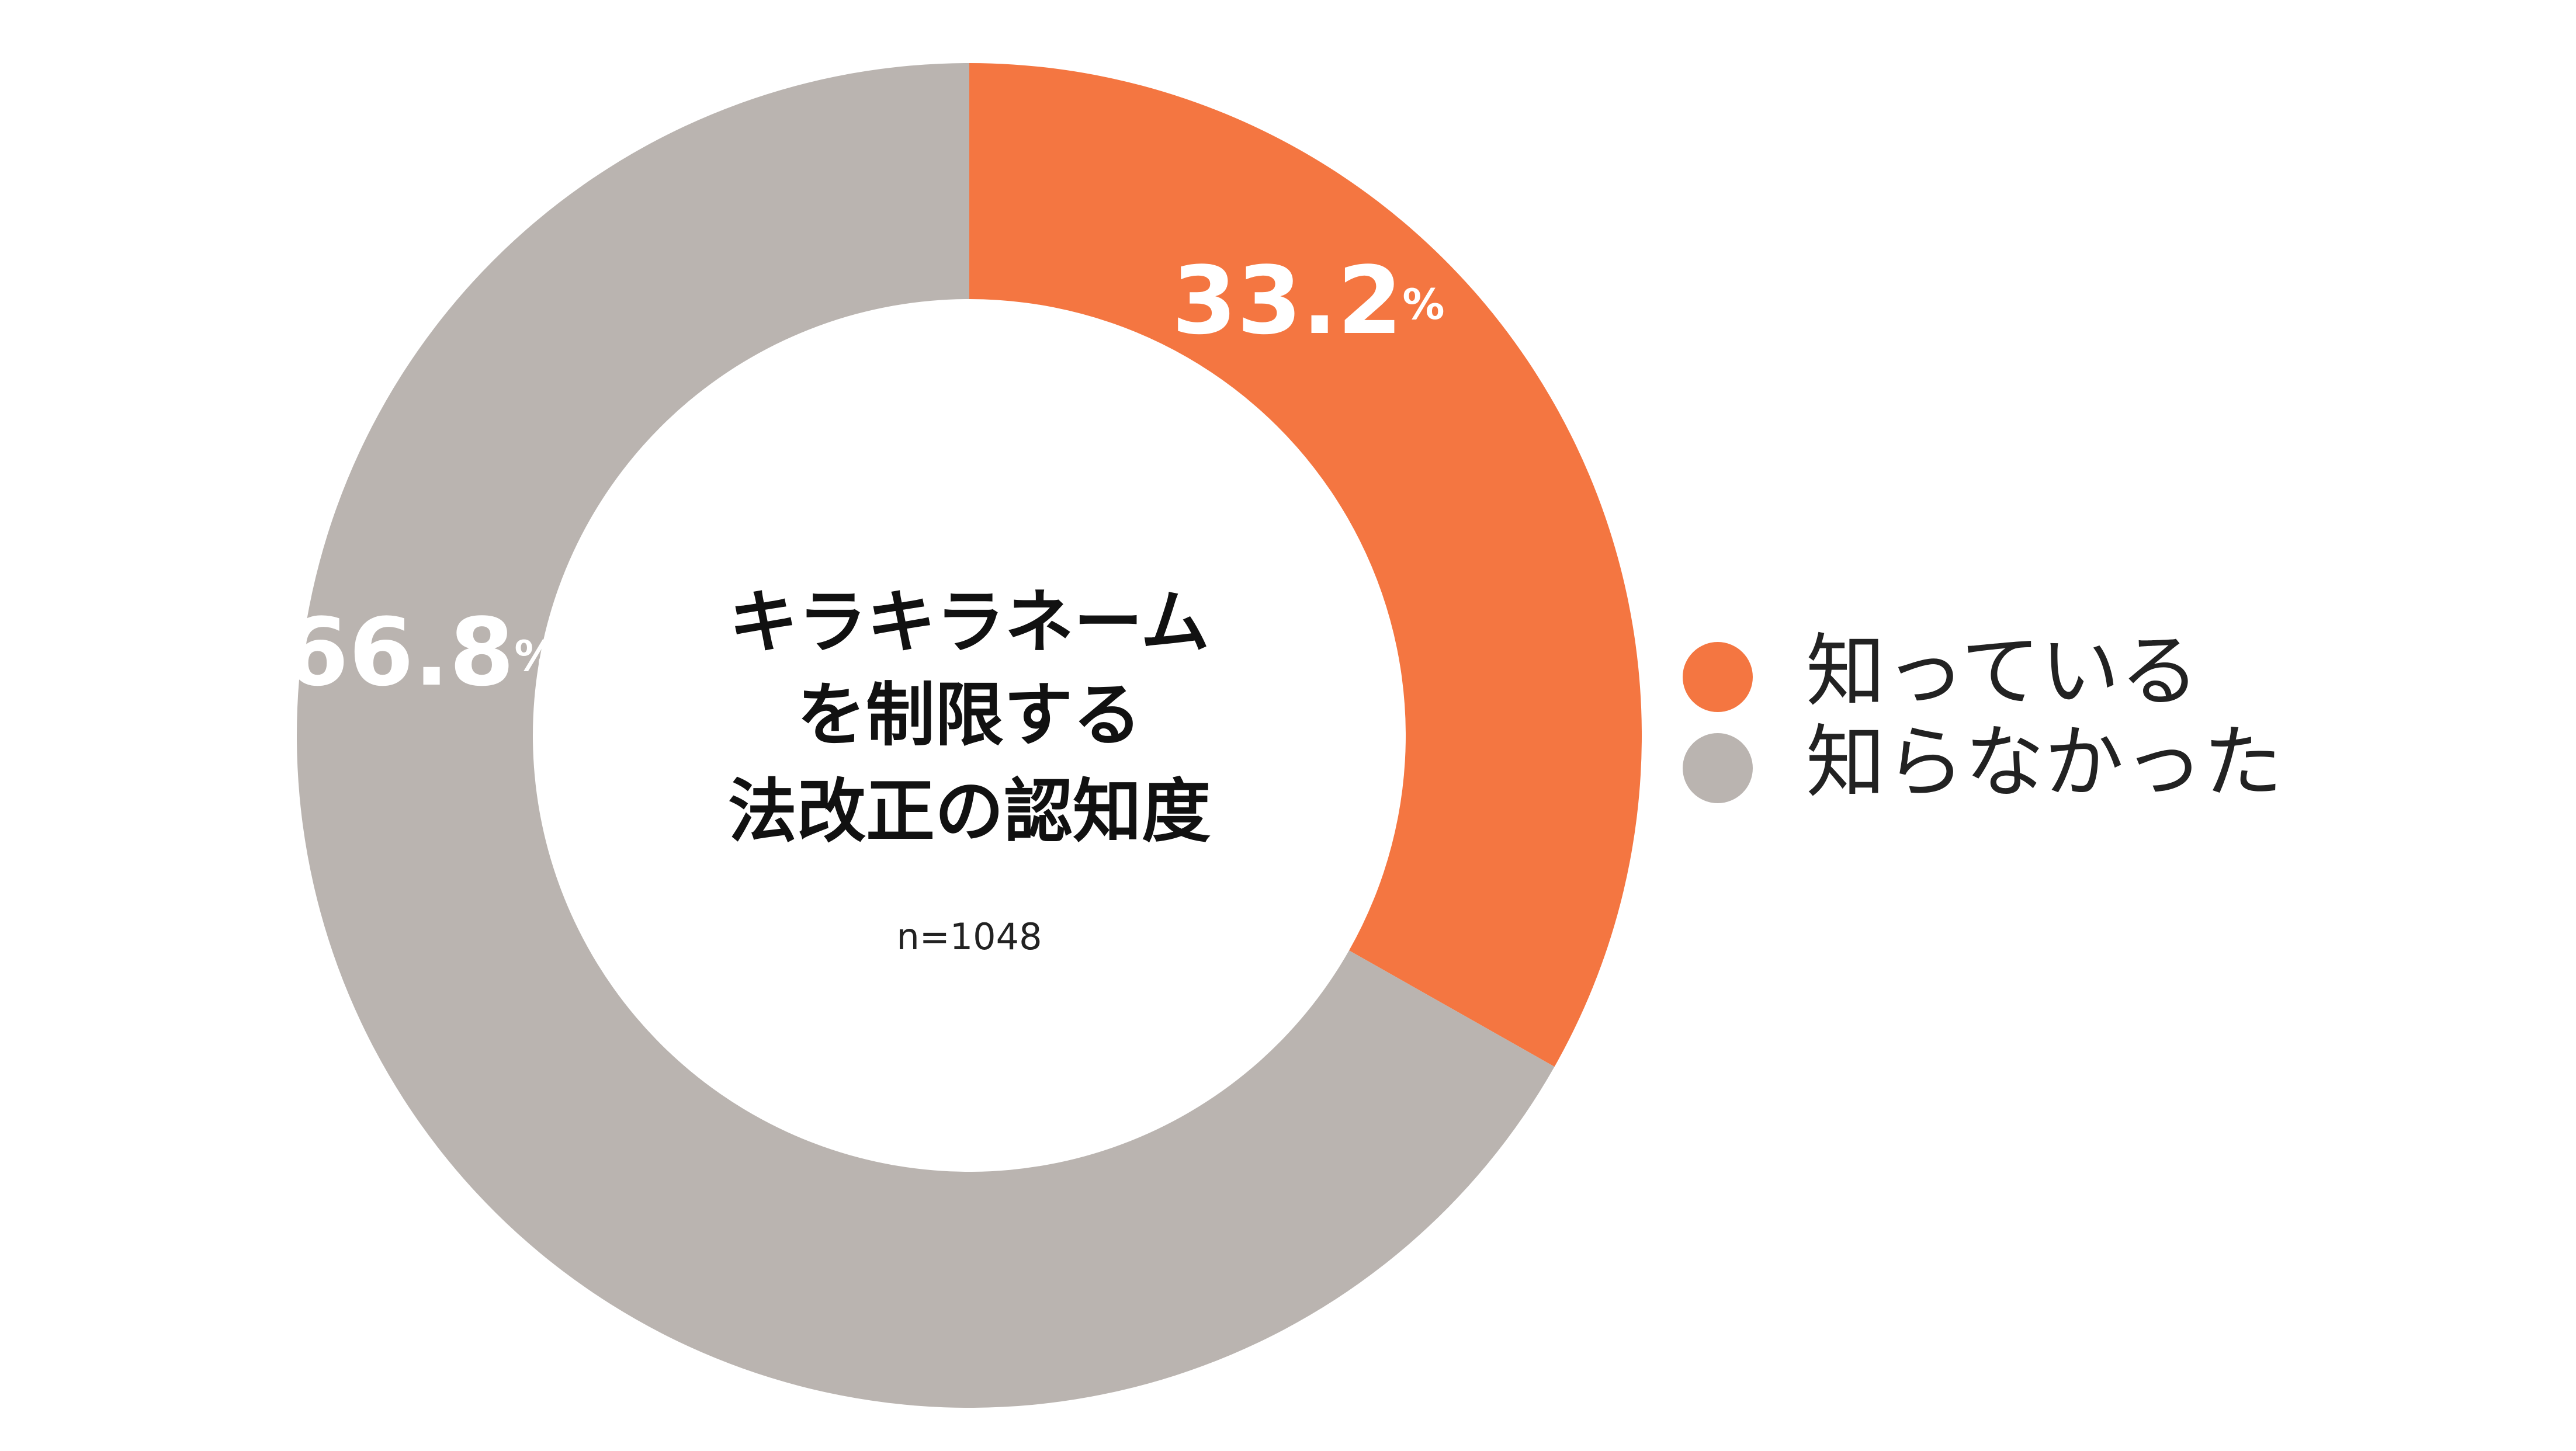  I want to click on note: n=1048, so click(969, 936).